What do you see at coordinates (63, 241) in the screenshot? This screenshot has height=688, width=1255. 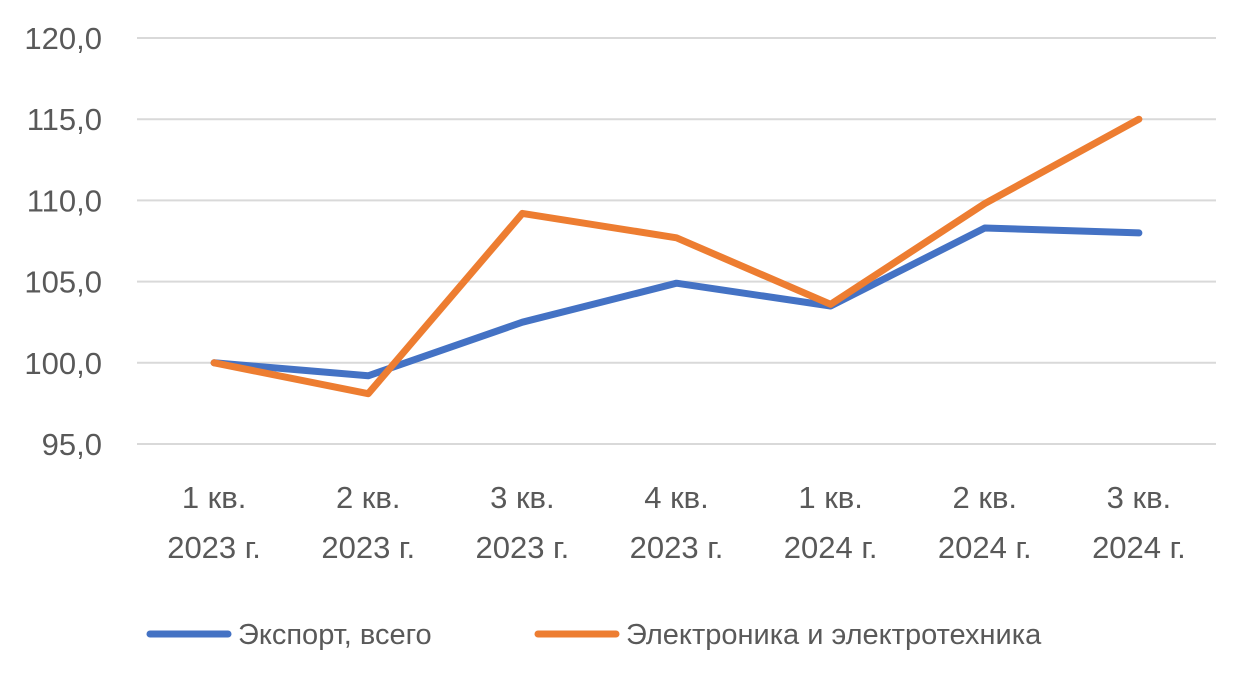 I see `y-axis: 95,0 100,0 105,0 110,0 115,0 120,0` at bounding box center [63, 241].